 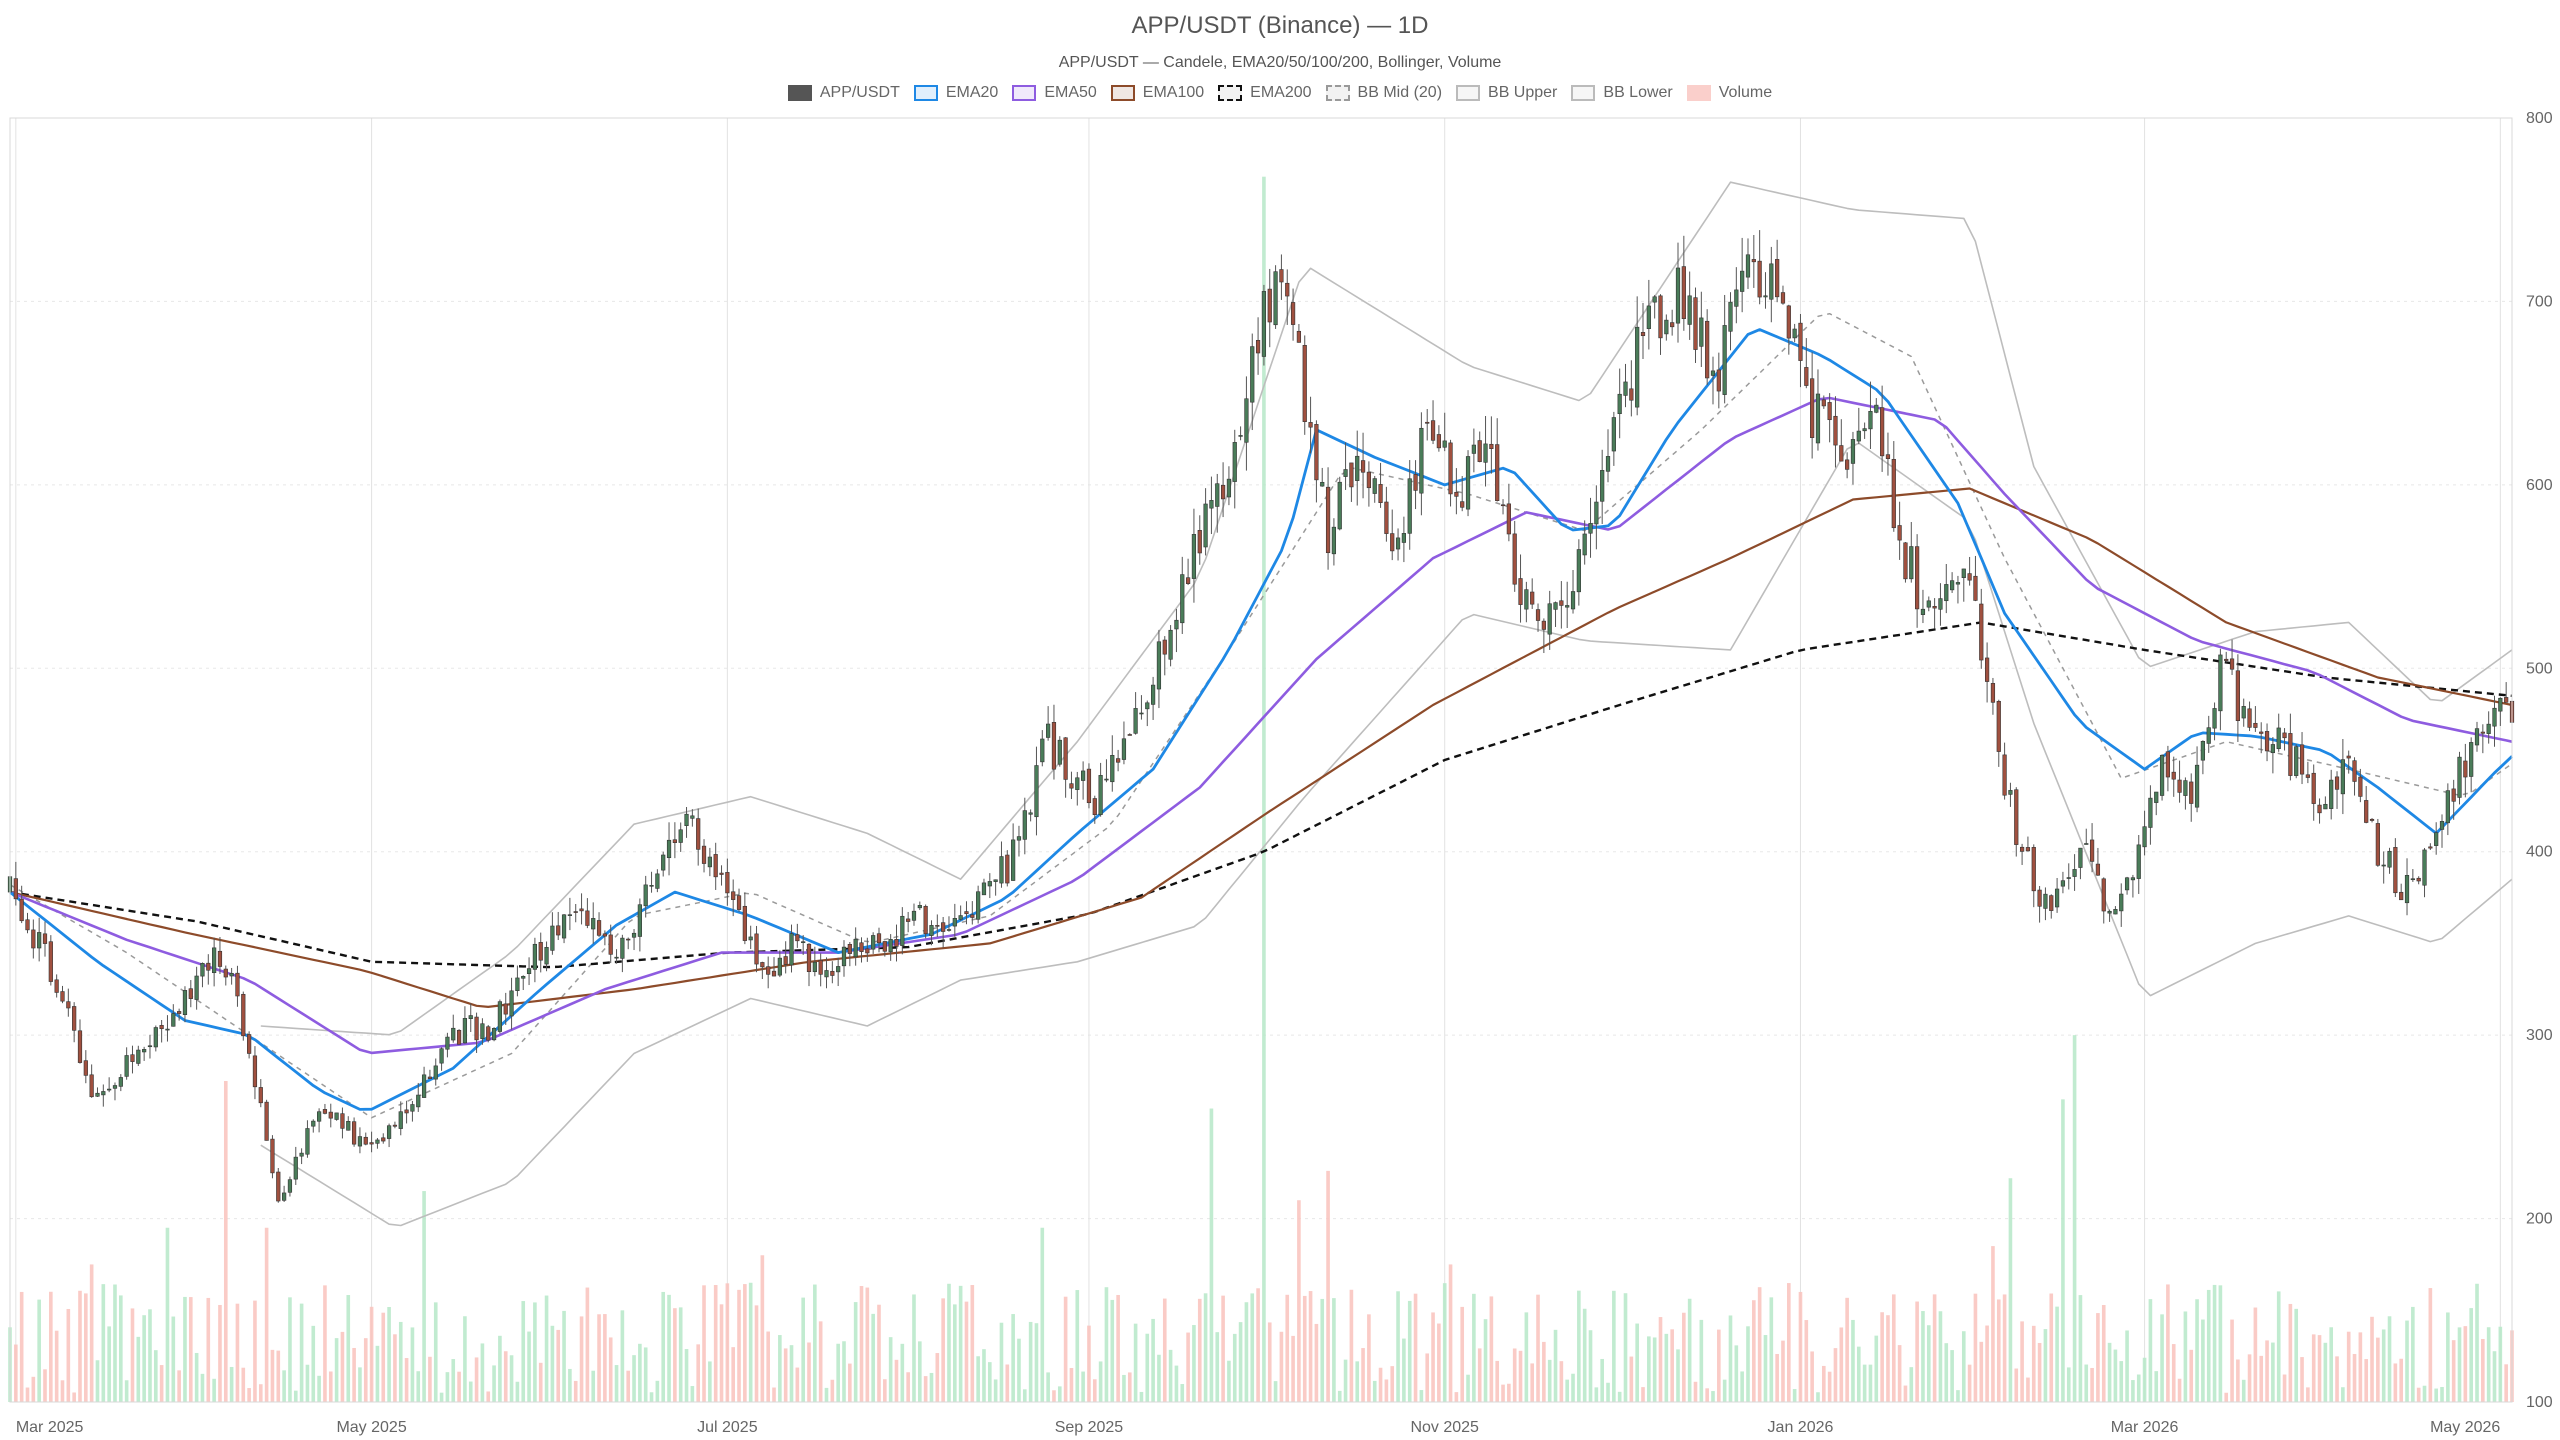 I want to click on legend-item: APP/USDT, so click(x=843, y=93).